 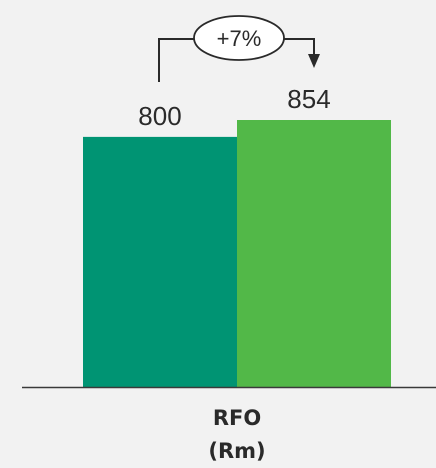 I want to click on category-label-line-1: RFO, so click(x=237, y=418).